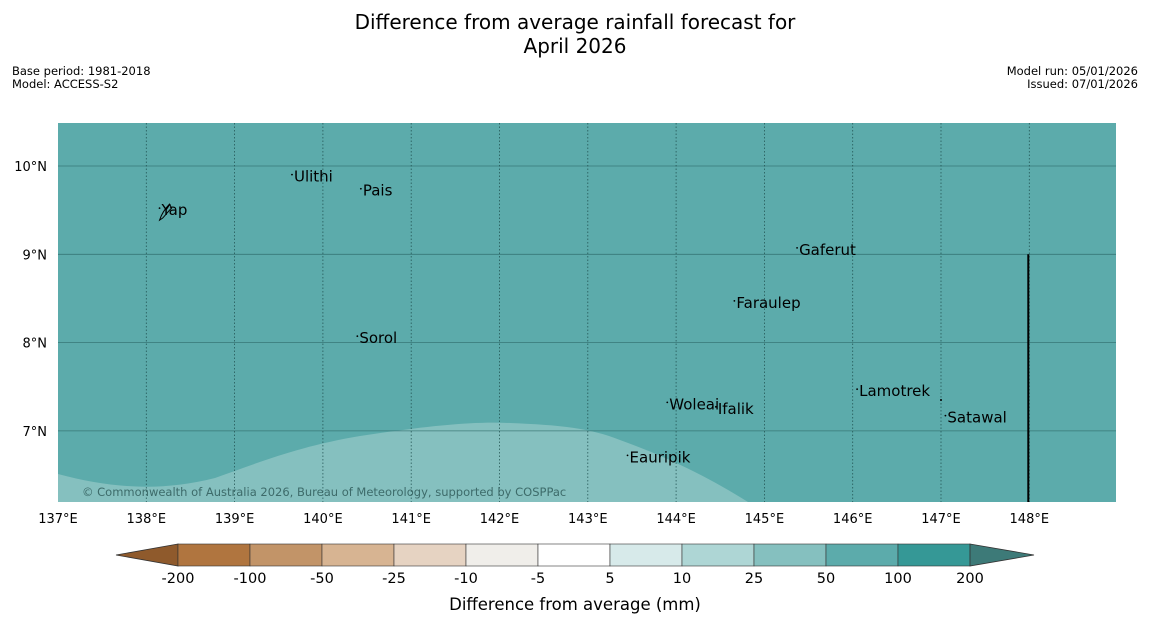 The height and width of the screenshot is (644, 1150). Describe the element at coordinates (250, 579) in the screenshot. I see `colorbar-tick-label: -100` at that location.